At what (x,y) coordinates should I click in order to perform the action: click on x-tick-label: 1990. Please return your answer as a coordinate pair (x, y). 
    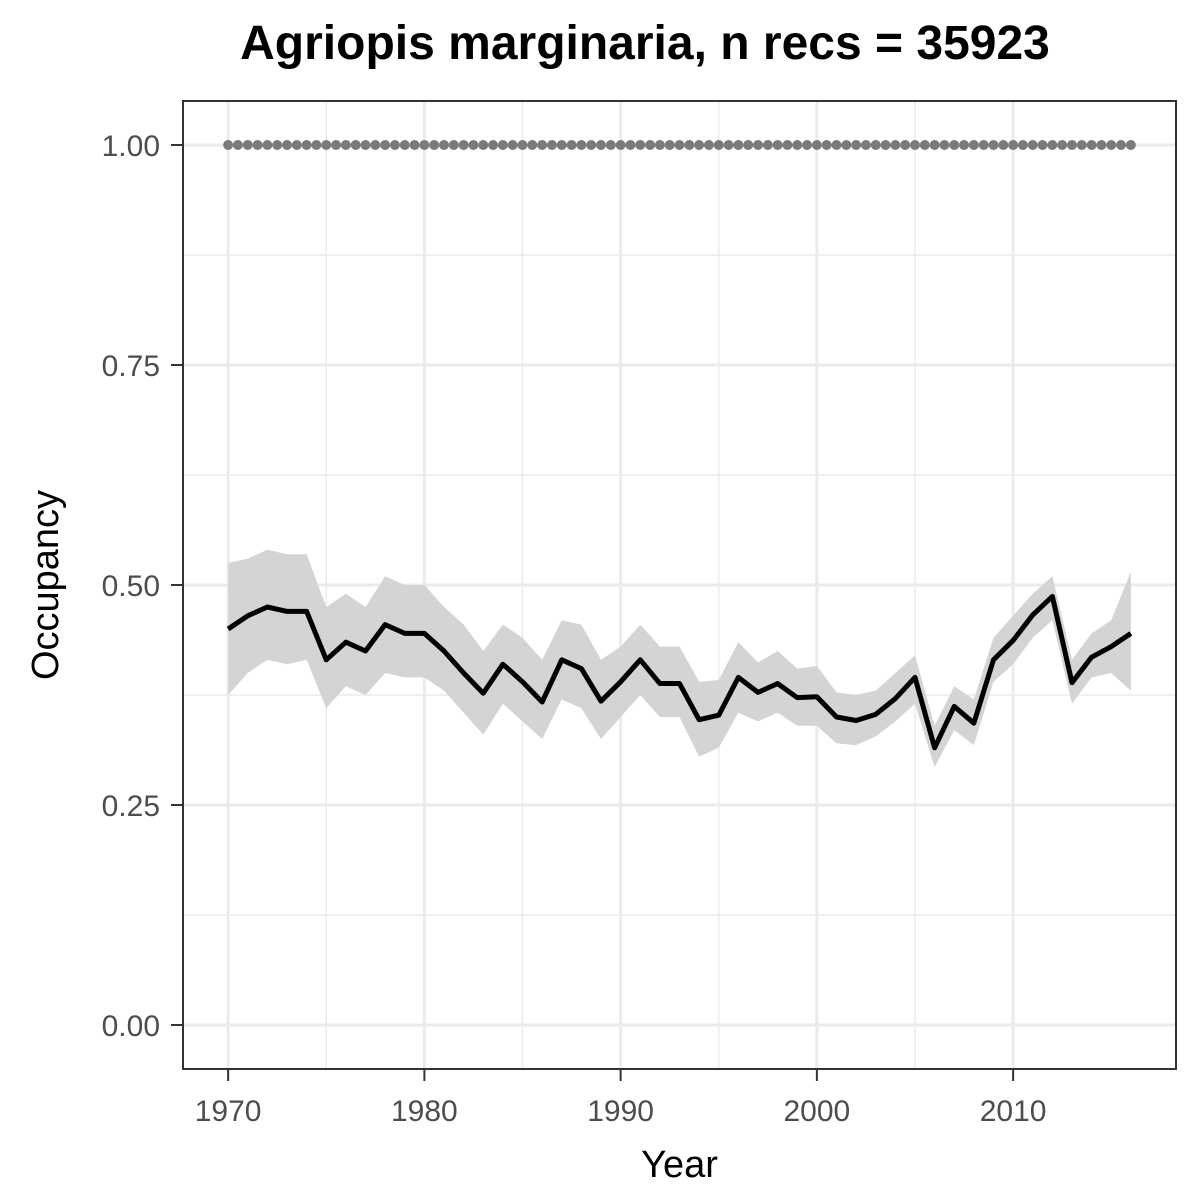
    Looking at the image, I should click on (620, 1111).